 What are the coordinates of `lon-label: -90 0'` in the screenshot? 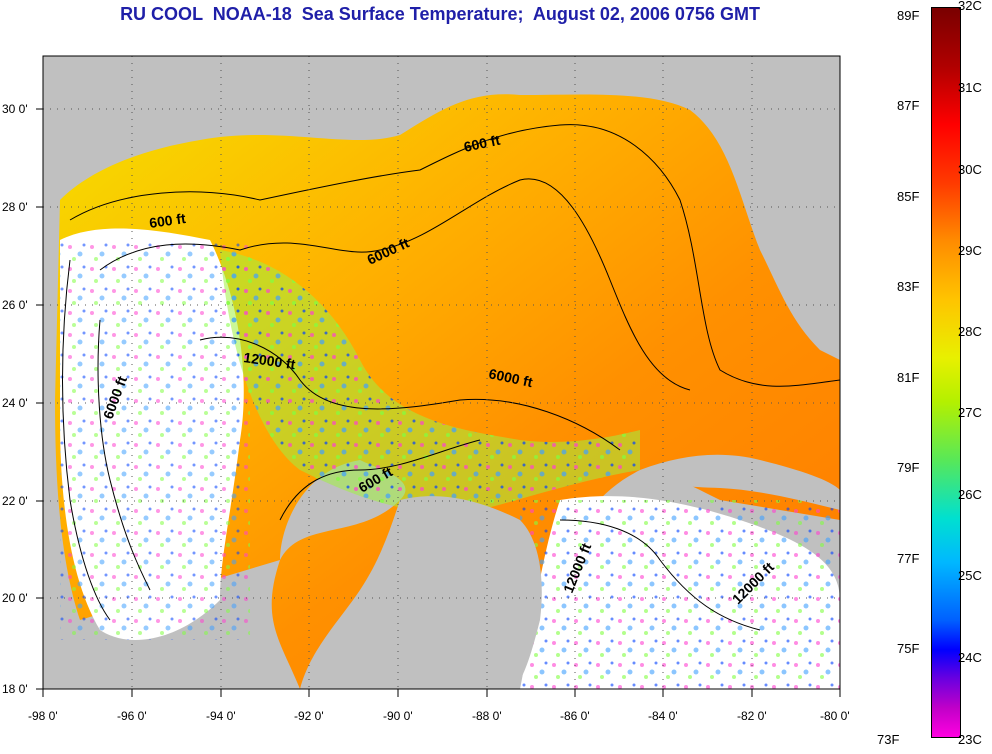 It's located at (398, 716).